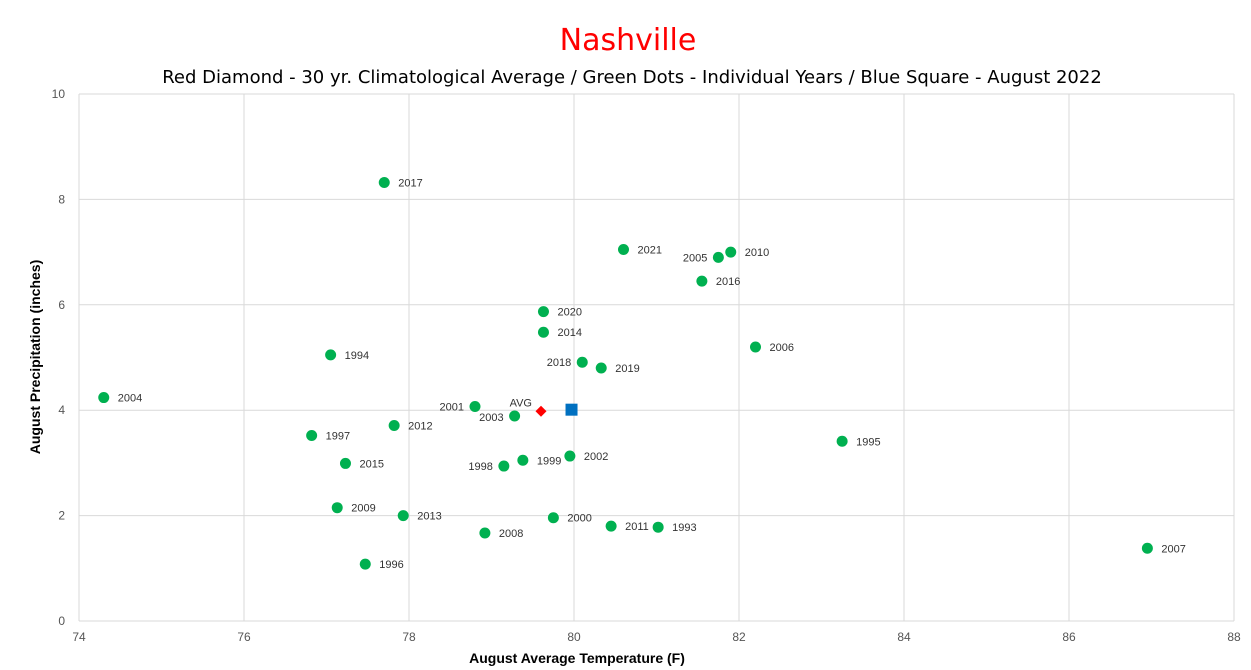 This screenshot has height=670, width=1251. I want to click on year-point-label: 2018, so click(559, 363).